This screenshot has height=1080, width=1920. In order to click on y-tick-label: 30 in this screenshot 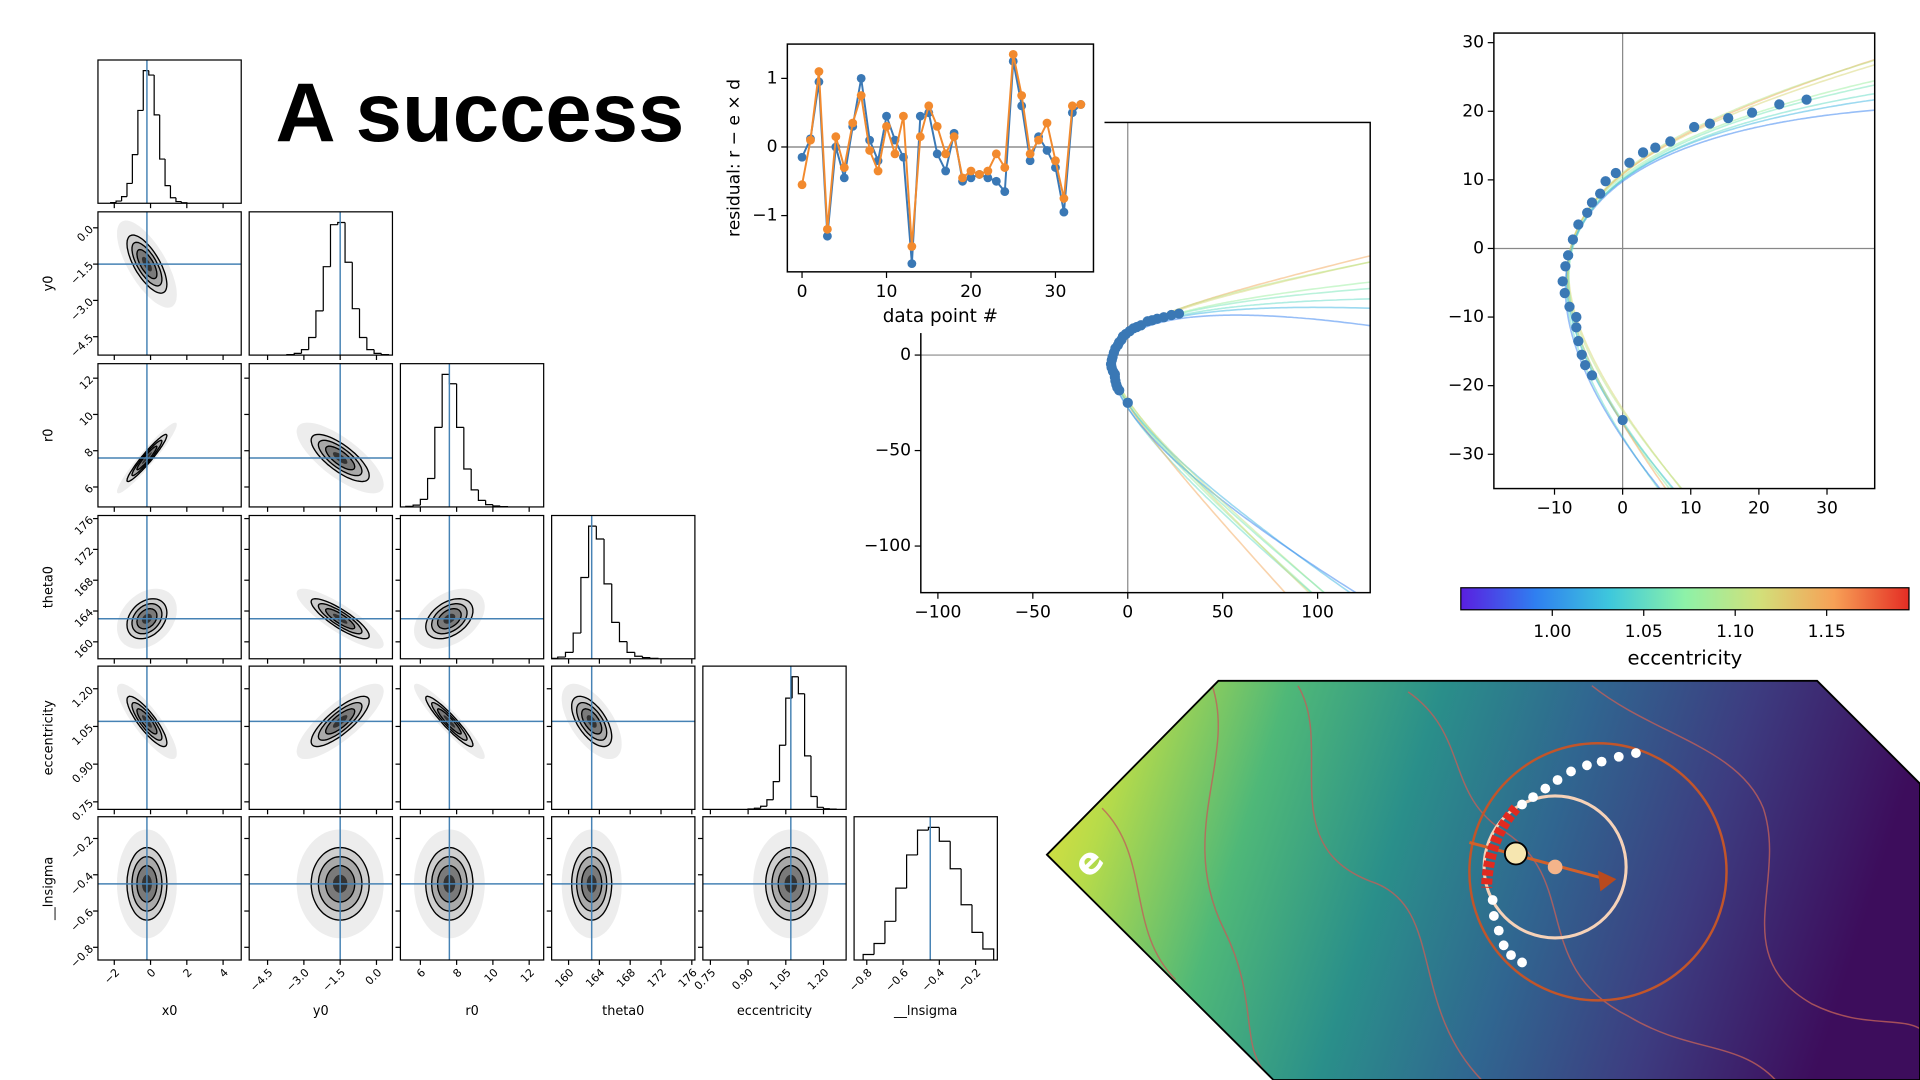, I will do `click(1473, 43)`.